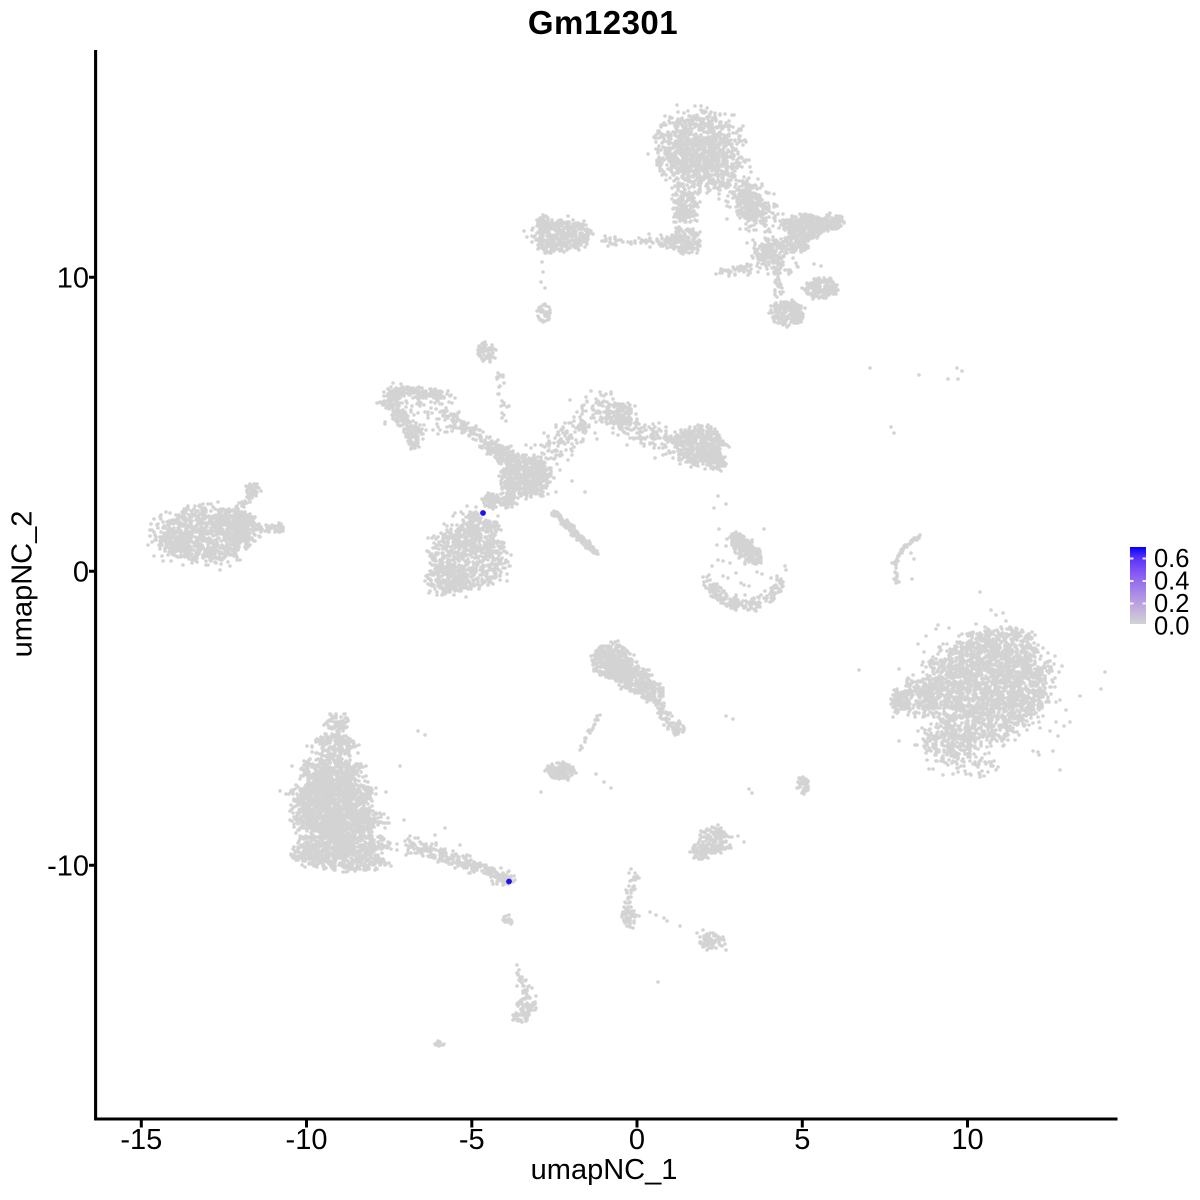 Image resolution: width=1200 pixels, height=1200 pixels. Describe the element at coordinates (1171, 582) in the screenshot. I see `svg-text: 0.4` at that location.